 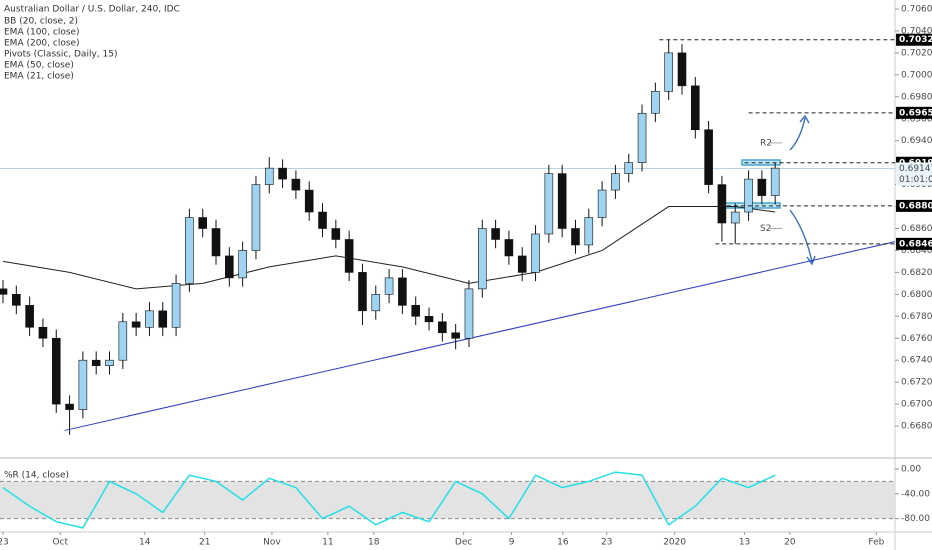 What do you see at coordinates (447, 500) in the screenshot?
I see `wr-band` at bounding box center [447, 500].